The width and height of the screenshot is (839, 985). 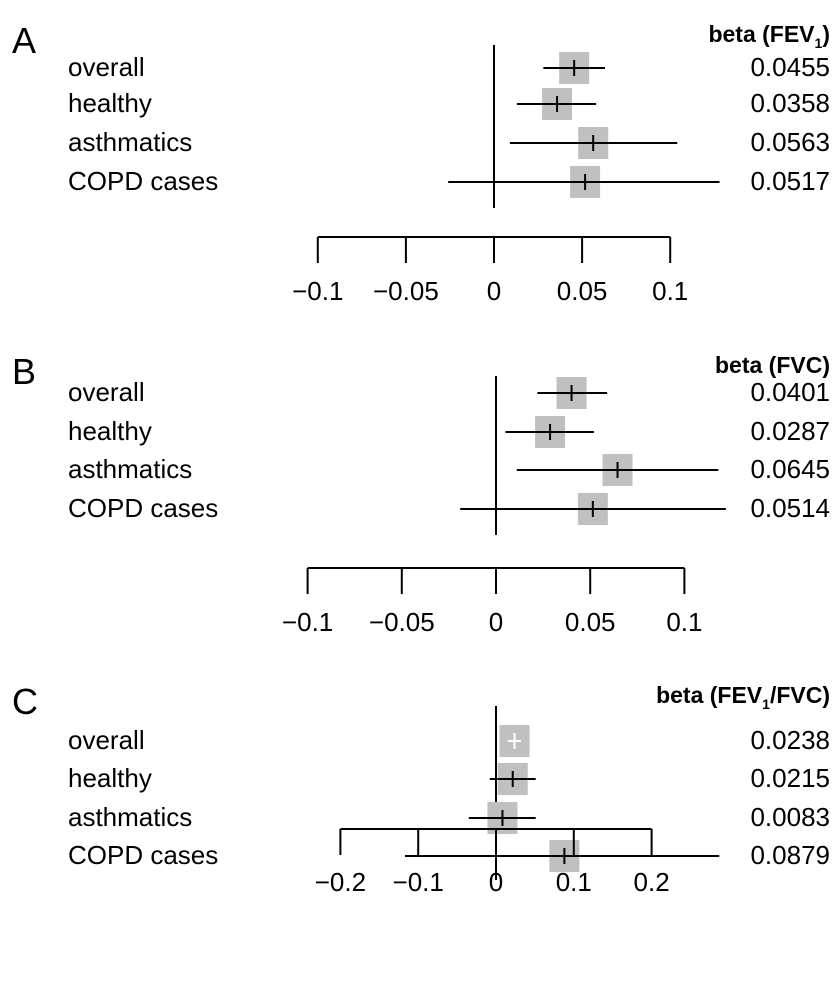 I want to click on row-beta-value: 0.0514, so click(x=790, y=508).